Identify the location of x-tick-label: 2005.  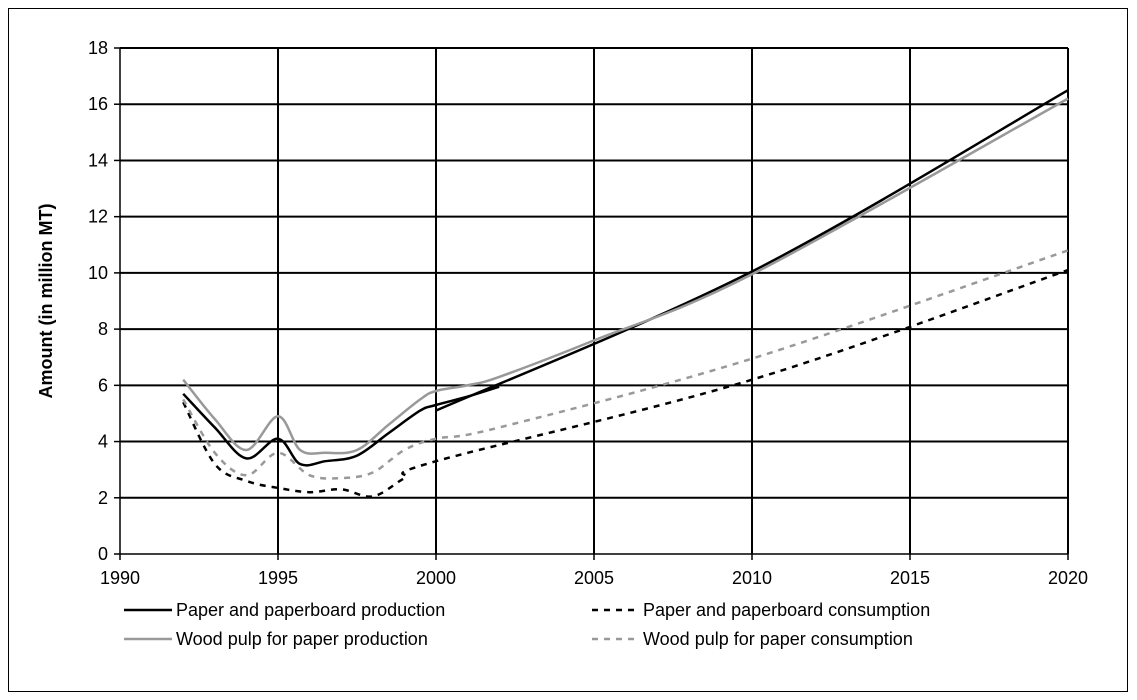
(594, 578).